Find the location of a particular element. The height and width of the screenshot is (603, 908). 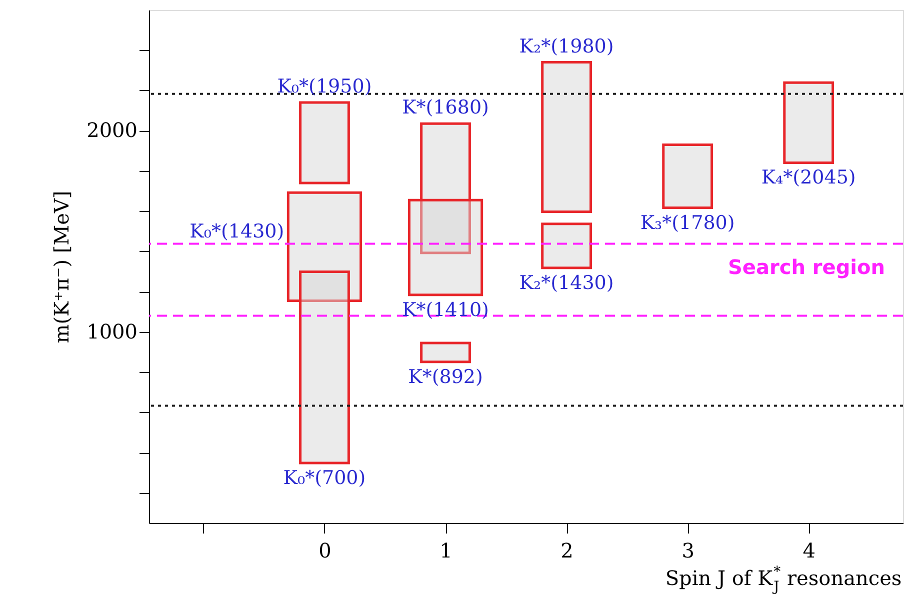

series-label: K₂*(1430) is located at coordinates (566, 283).